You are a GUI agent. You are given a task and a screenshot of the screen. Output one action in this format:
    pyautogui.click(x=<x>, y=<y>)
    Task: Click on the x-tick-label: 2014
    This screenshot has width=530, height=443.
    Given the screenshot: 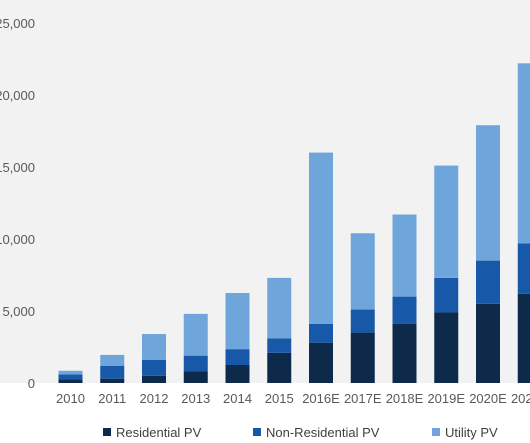 What is the action you would take?
    pyautogui.click(x=237, y=398)
    